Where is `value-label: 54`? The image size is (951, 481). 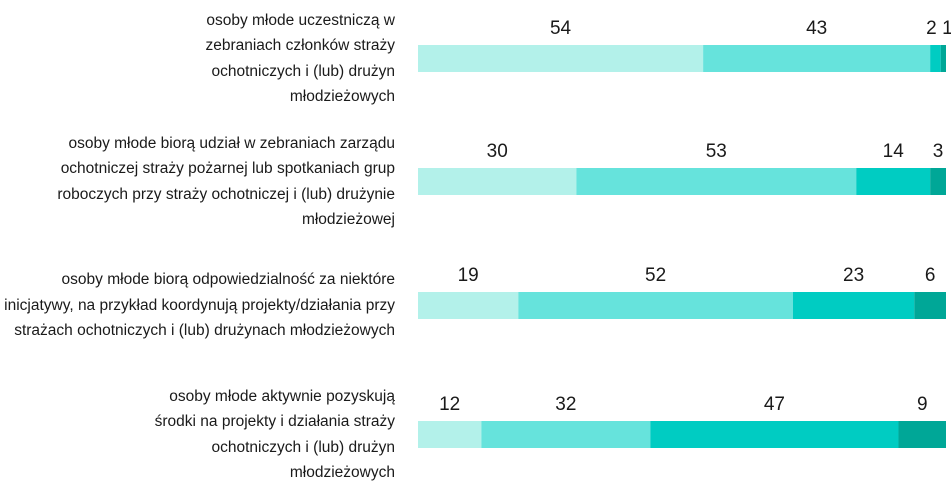
value-label: 54 is located at coordinates (561, 28).